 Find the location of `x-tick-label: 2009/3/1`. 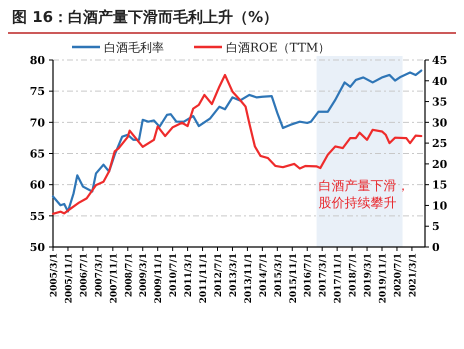

x-tick-label: 2009/3/1 is located at coordinates (144, 275).